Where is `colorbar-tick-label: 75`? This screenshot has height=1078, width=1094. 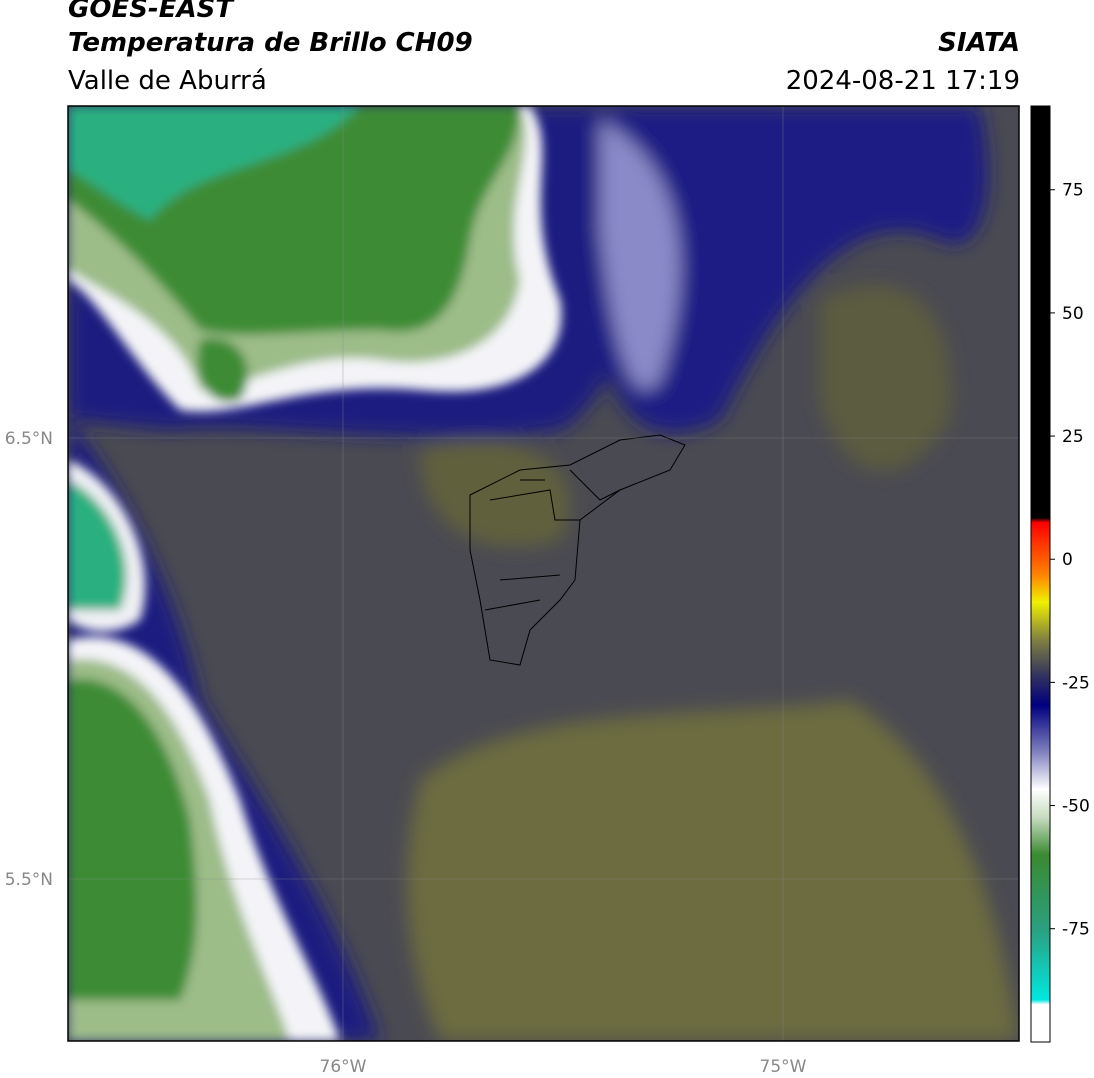 colorbar-tick-label: 75 is located at coordinates (1073, 191).